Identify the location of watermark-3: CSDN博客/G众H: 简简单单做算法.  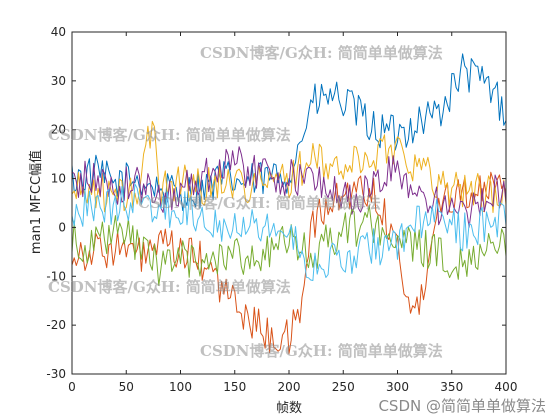
(259, 203).